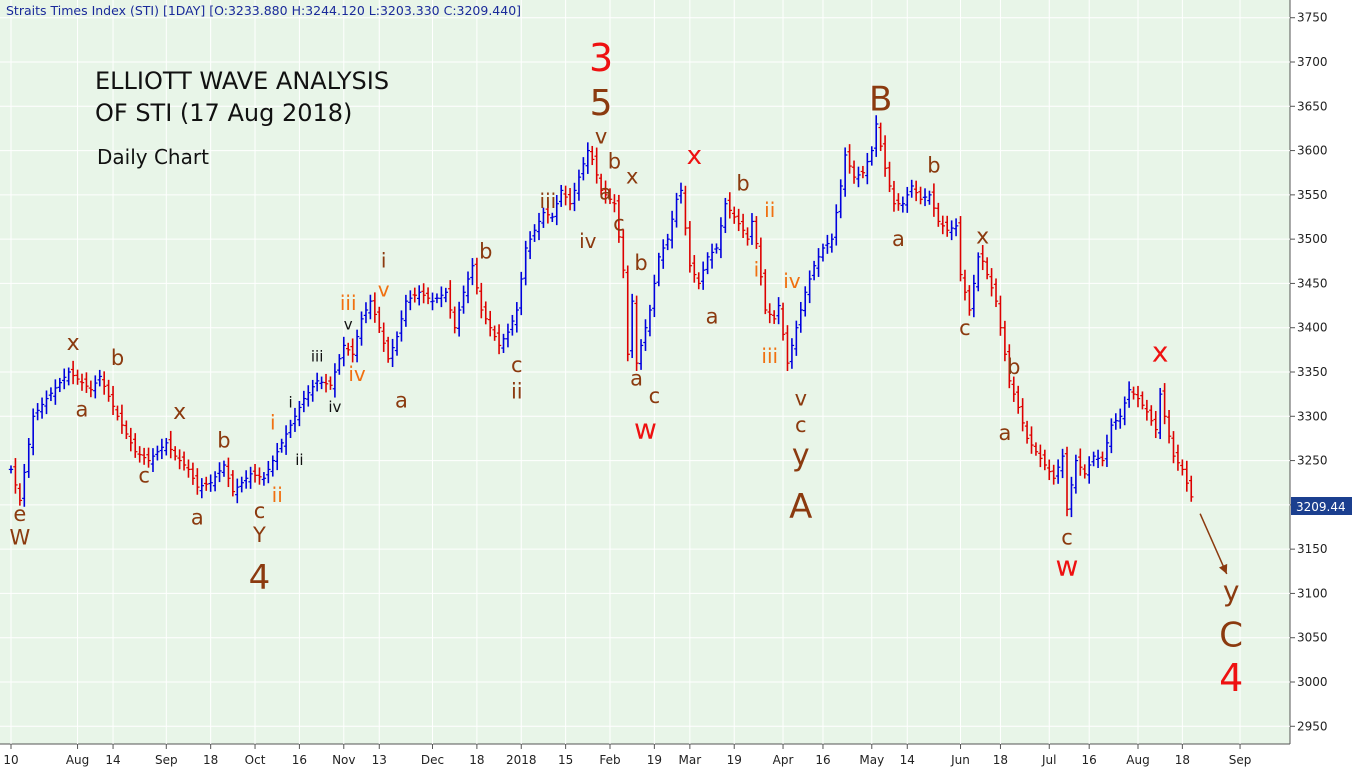  What do you see at coordinates (521, 760) in the screenshot?
I see `x-tick-label: 2018` at bounding box center [521, 760].